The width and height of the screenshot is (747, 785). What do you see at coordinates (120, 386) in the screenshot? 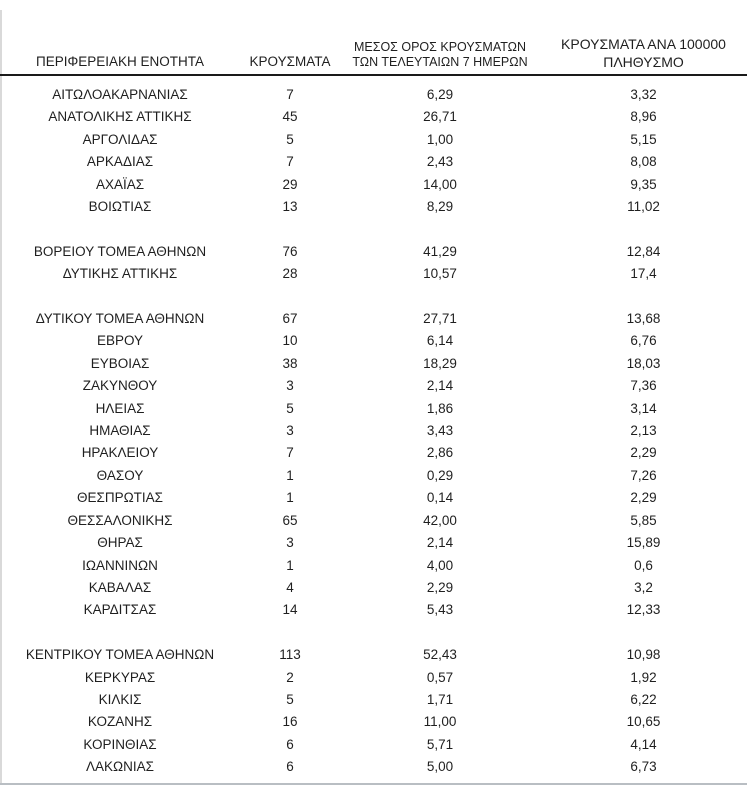
I see `region-cell: ΖΑΚΥΝΘΟΥ` at bounding box center [120, 386].